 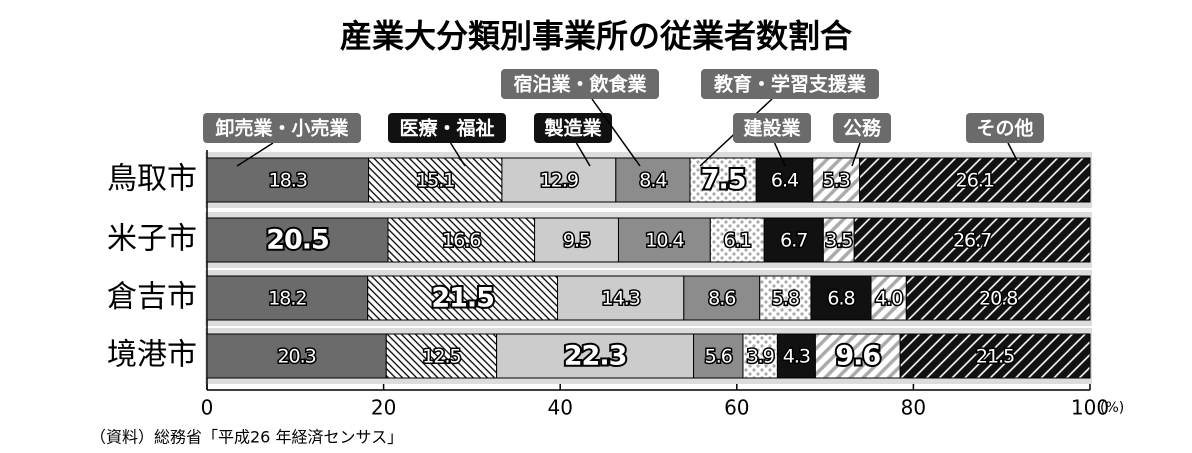 I want to click on value-label: 22.3, so click(x=595, y=356).